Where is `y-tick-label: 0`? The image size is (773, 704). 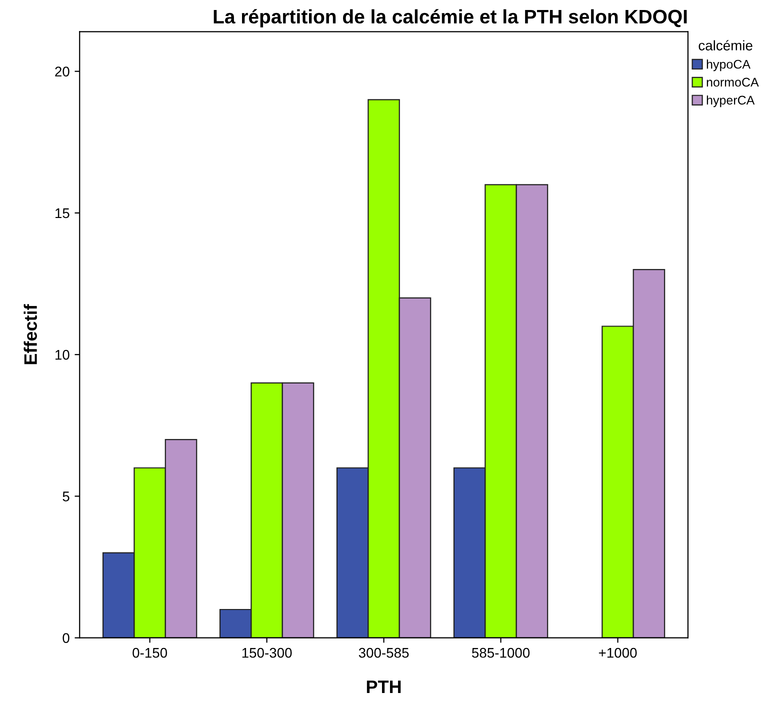
y-tick-label: 0 is located at coordinates (66, 638).